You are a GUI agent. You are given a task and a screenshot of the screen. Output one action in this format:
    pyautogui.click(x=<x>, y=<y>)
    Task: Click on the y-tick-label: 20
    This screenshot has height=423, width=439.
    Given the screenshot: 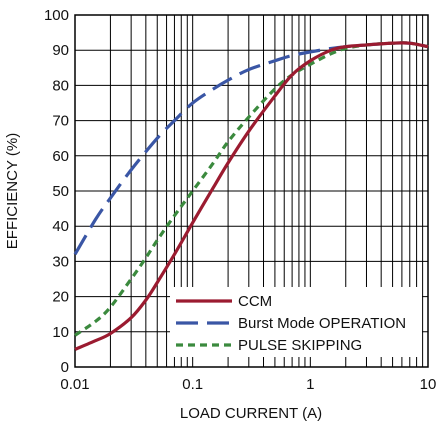 What is the action you would take?
    pyautogui.click(x=60, y=297)
    